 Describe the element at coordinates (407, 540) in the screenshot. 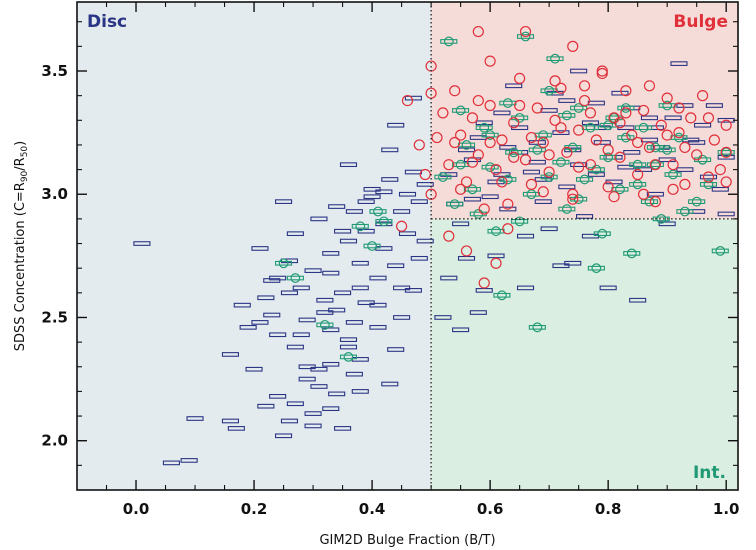

I see `x-axis-title: GIM2D Bulge Fraction (B/T)` at that location.